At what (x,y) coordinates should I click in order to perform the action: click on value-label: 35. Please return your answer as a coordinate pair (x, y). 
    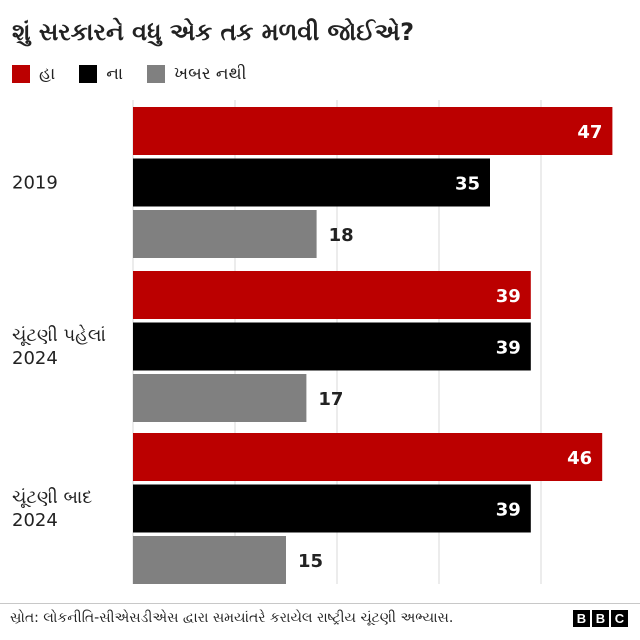
    Looking at the image, I should click on (467, 184).